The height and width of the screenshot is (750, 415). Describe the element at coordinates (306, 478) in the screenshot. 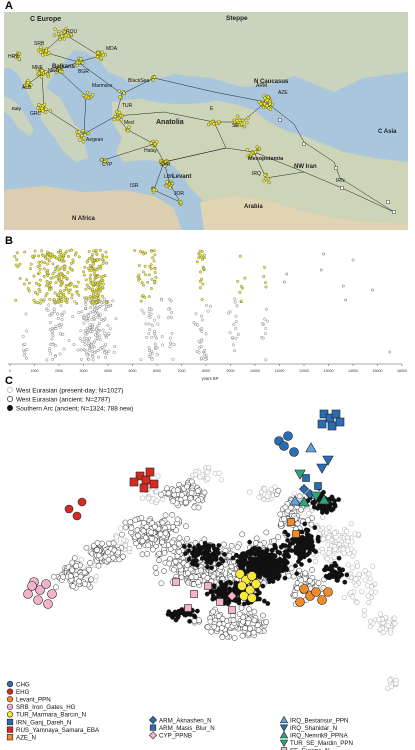

I see `pca-point-arm-masis-blur-n` at that location.